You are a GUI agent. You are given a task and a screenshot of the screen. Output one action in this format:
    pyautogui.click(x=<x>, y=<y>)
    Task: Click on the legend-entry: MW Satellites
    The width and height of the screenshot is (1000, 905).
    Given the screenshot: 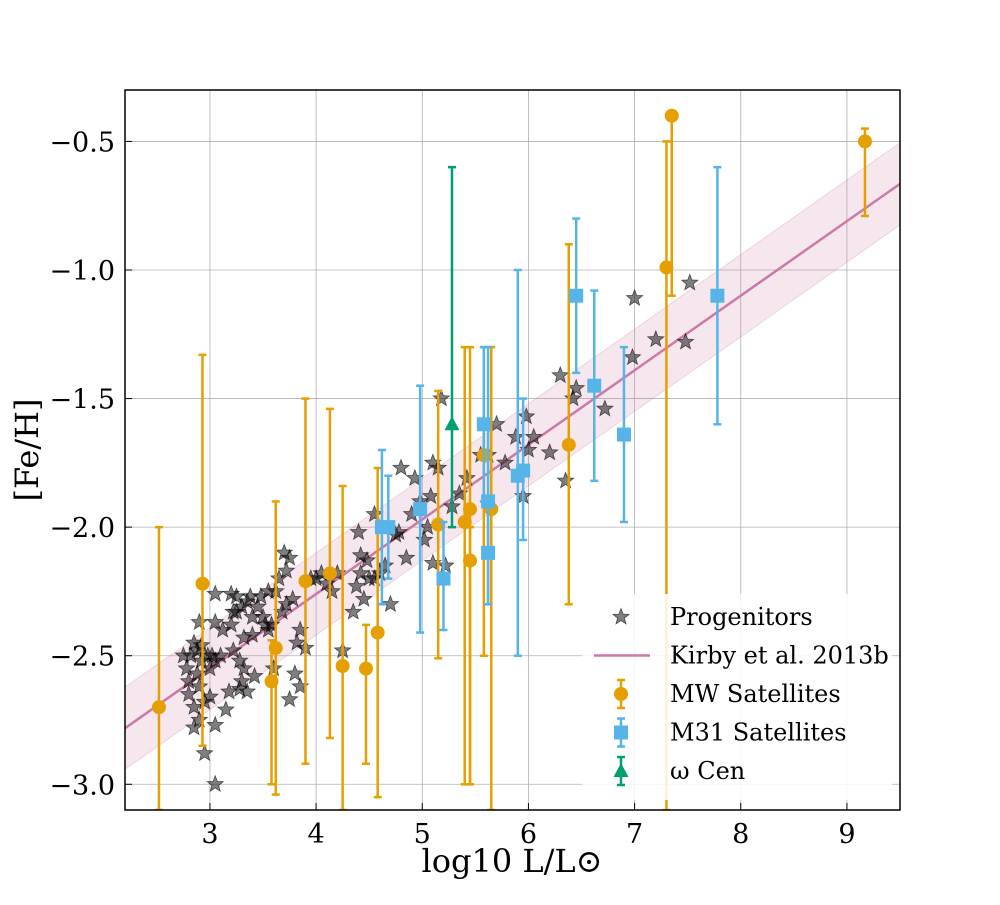 What is the action you would take?
    pyautogui.click(x=727, y=694)
    